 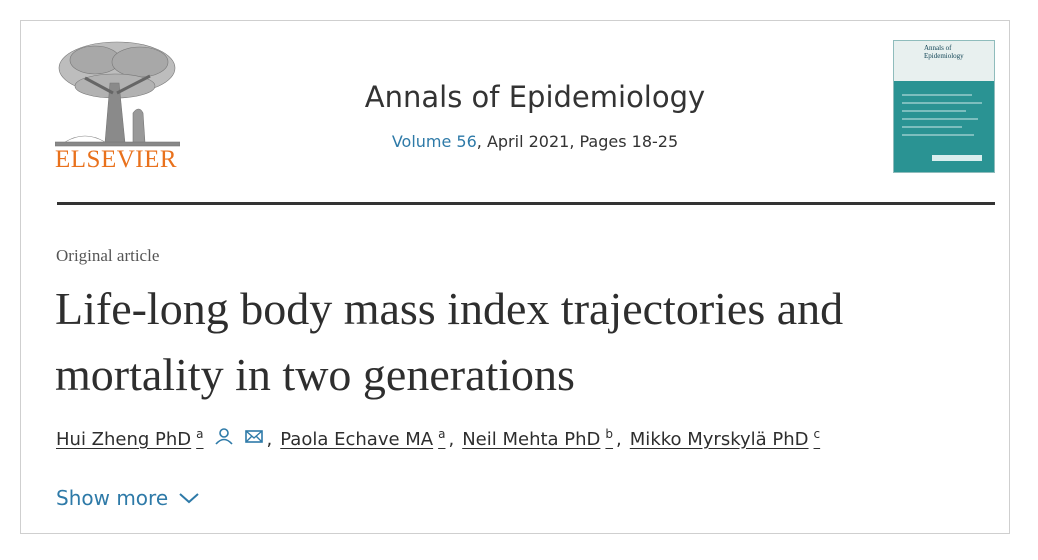 What do you see at coordinates (944, 52) in the screenshot?
I see `cover-title: Annals of Epidemiology` at bounding box center [944, 52].